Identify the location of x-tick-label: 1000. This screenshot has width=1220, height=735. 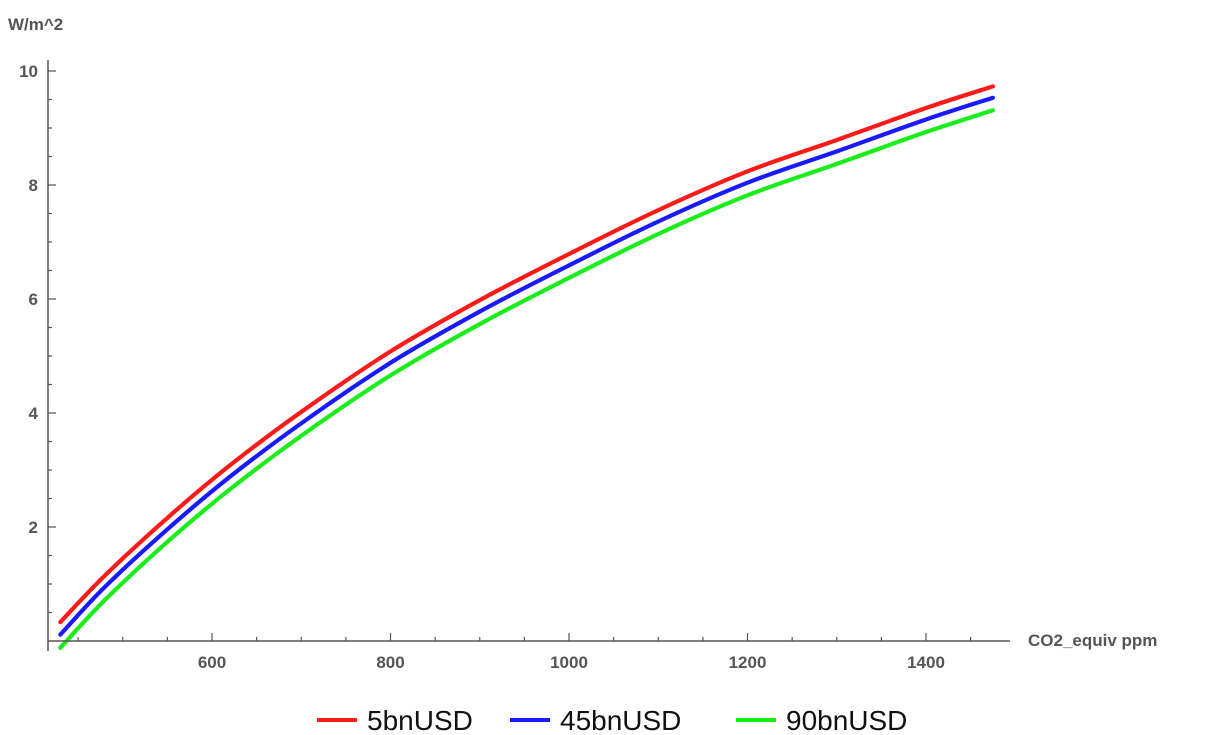
(569, 662).